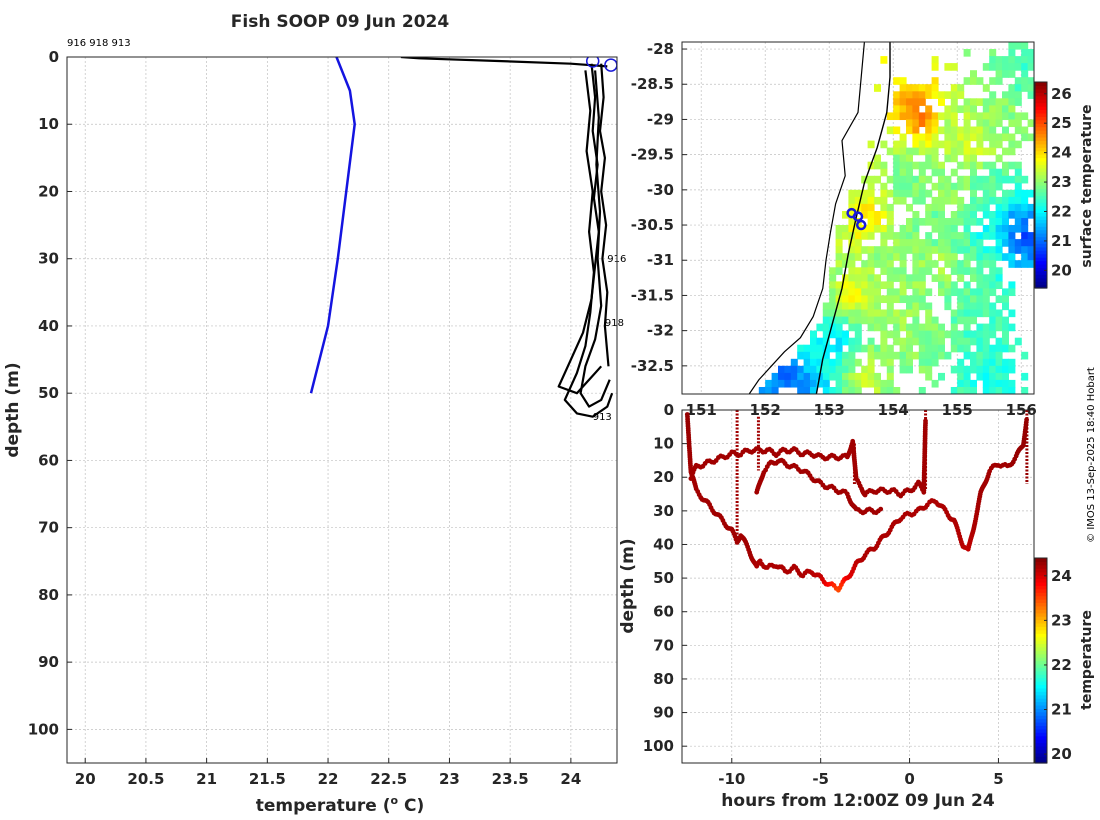 This screenshot has height=820, width=1100. Describe the element at coordinates (206, 779) in the screenshot. I see `profile-x-tick-label: 21` at that location.